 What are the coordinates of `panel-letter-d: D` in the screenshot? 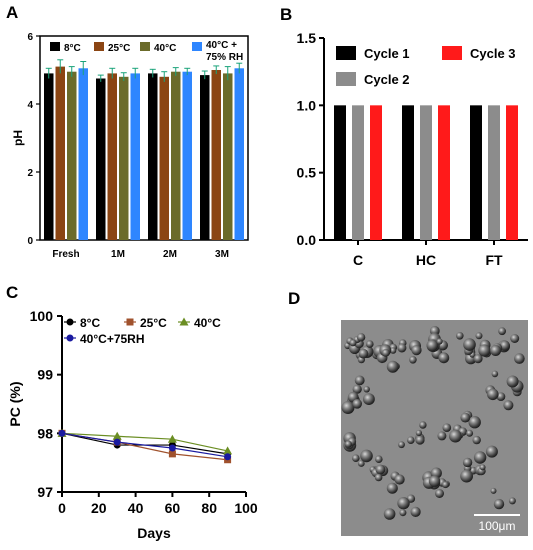 It's located at (294, 298).